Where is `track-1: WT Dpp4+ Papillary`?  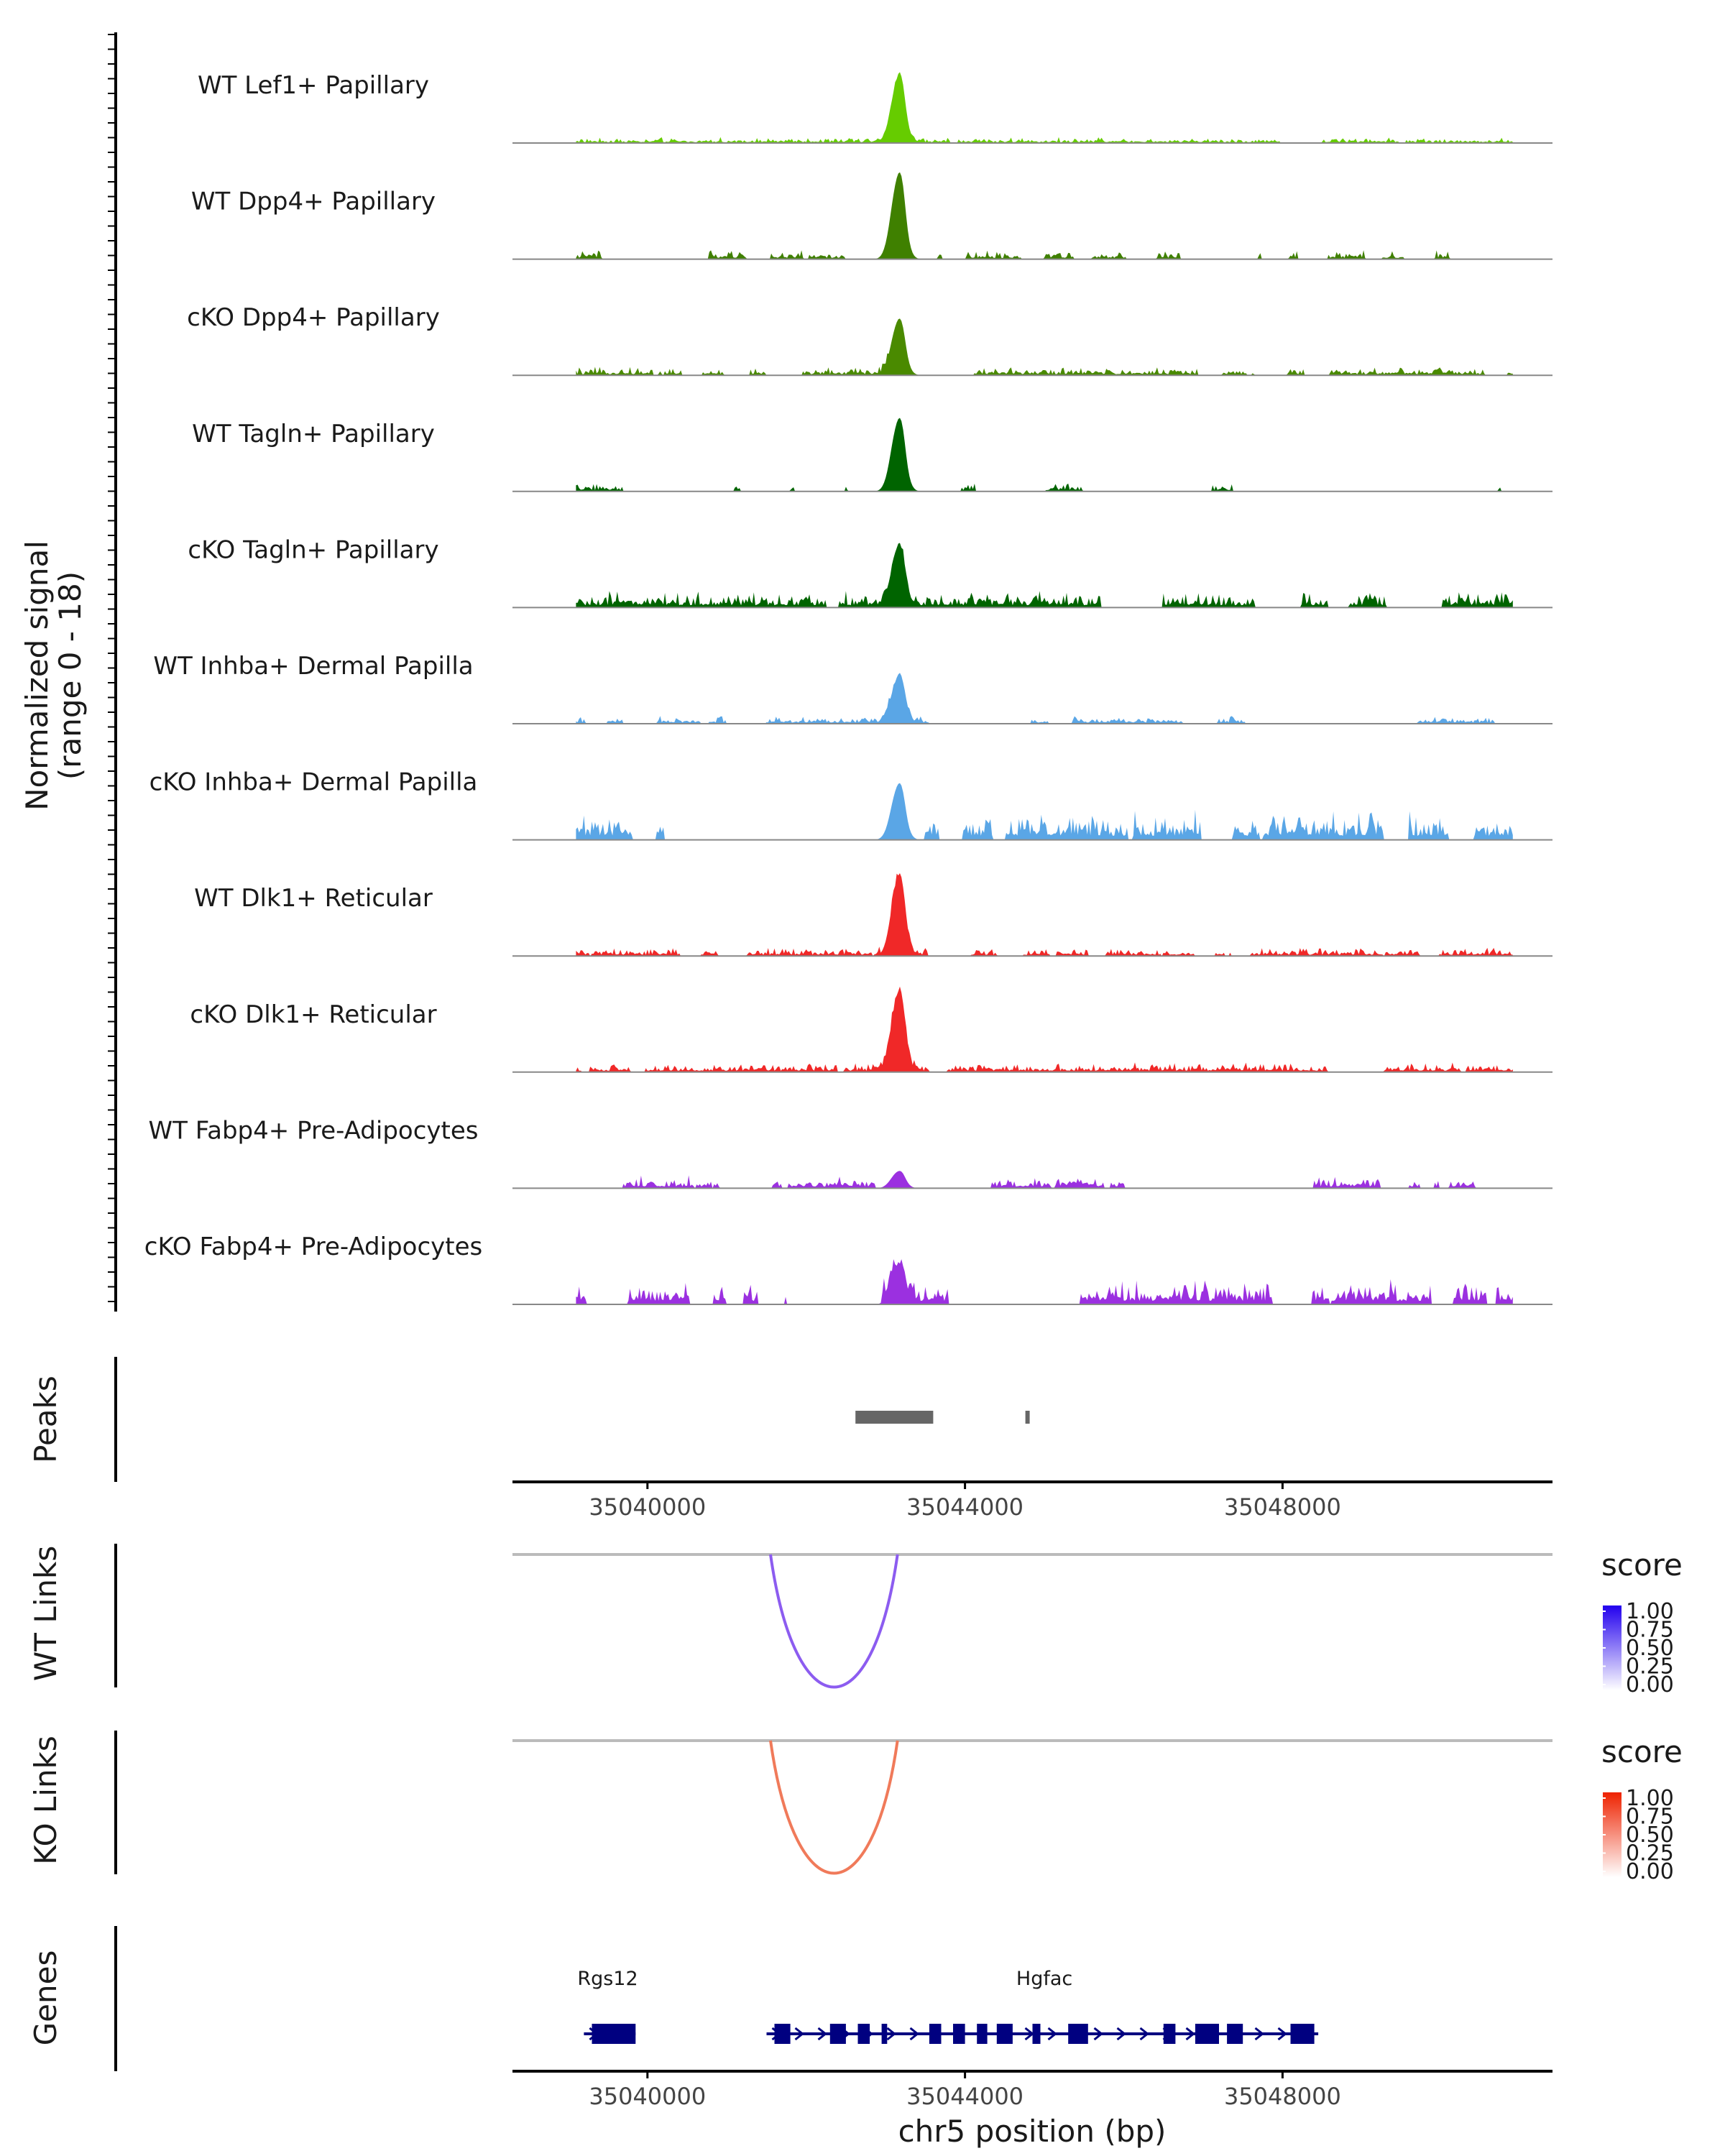 track-1: WT Dpp4+ Papillary is located at coordinates (871, 216).